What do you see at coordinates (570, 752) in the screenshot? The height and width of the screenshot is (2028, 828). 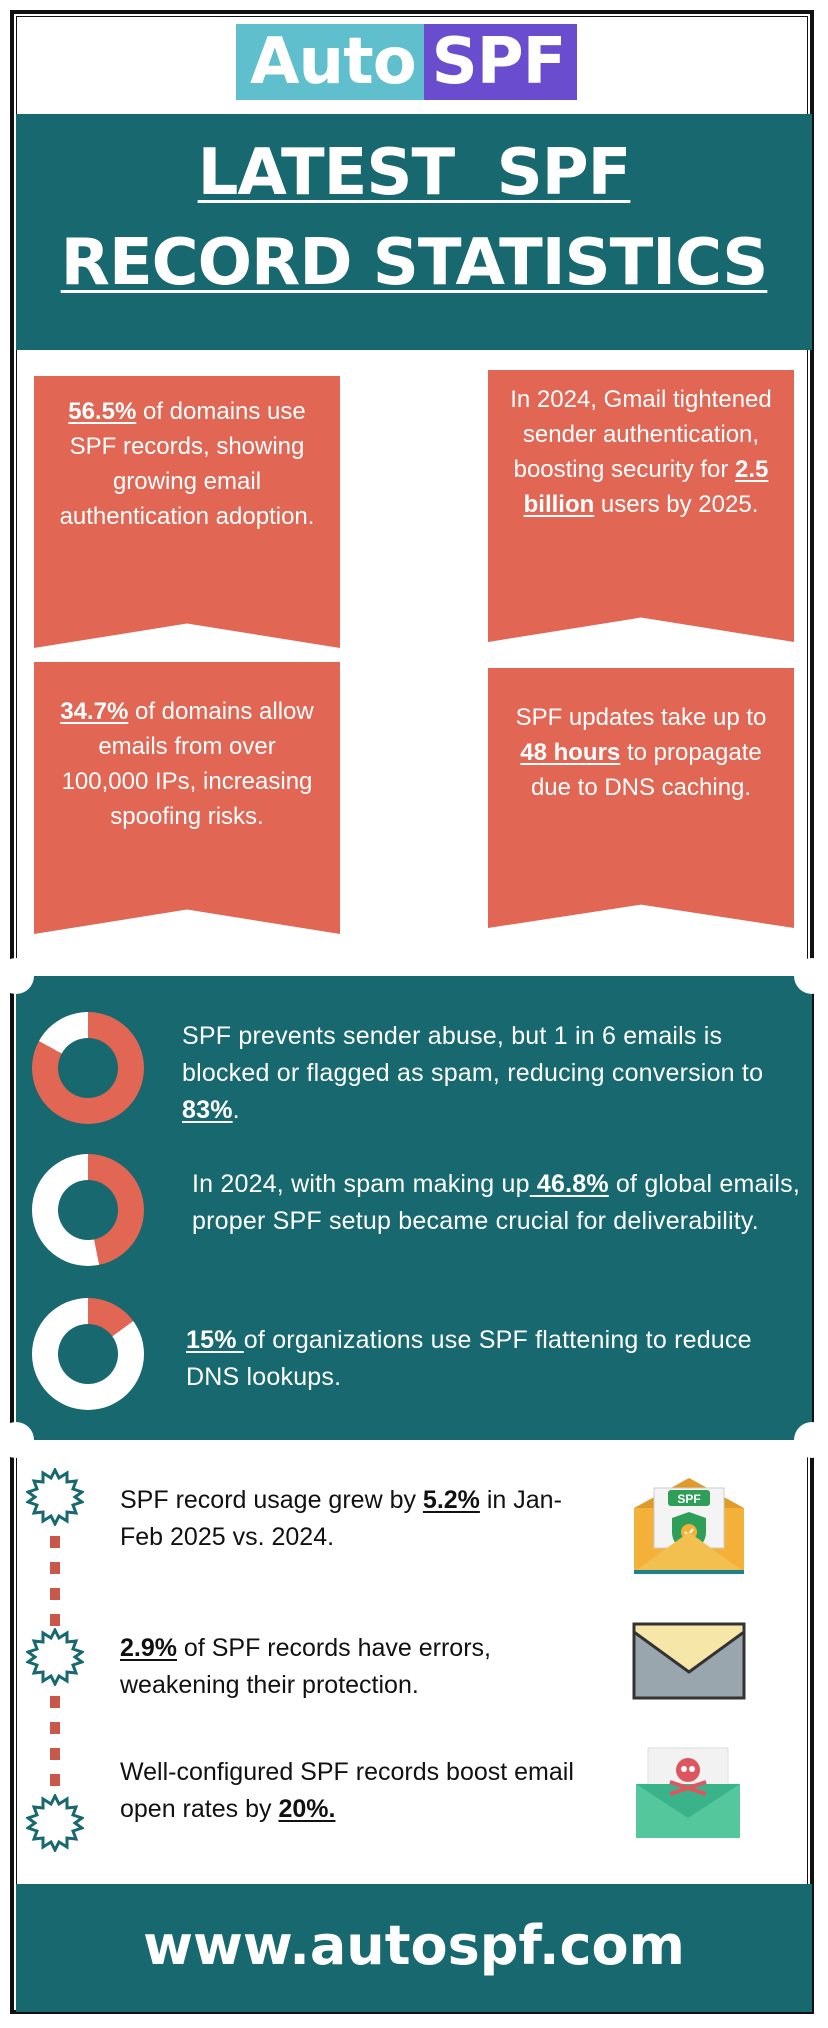 I see `stat-value: 48 hours` at bounding box center [570, 752].